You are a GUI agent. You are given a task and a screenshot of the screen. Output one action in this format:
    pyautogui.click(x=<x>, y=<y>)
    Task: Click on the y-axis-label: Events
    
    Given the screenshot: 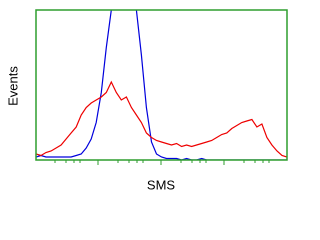 What is the action you would take?
    pyautogui.click(x=12, y=86)
    